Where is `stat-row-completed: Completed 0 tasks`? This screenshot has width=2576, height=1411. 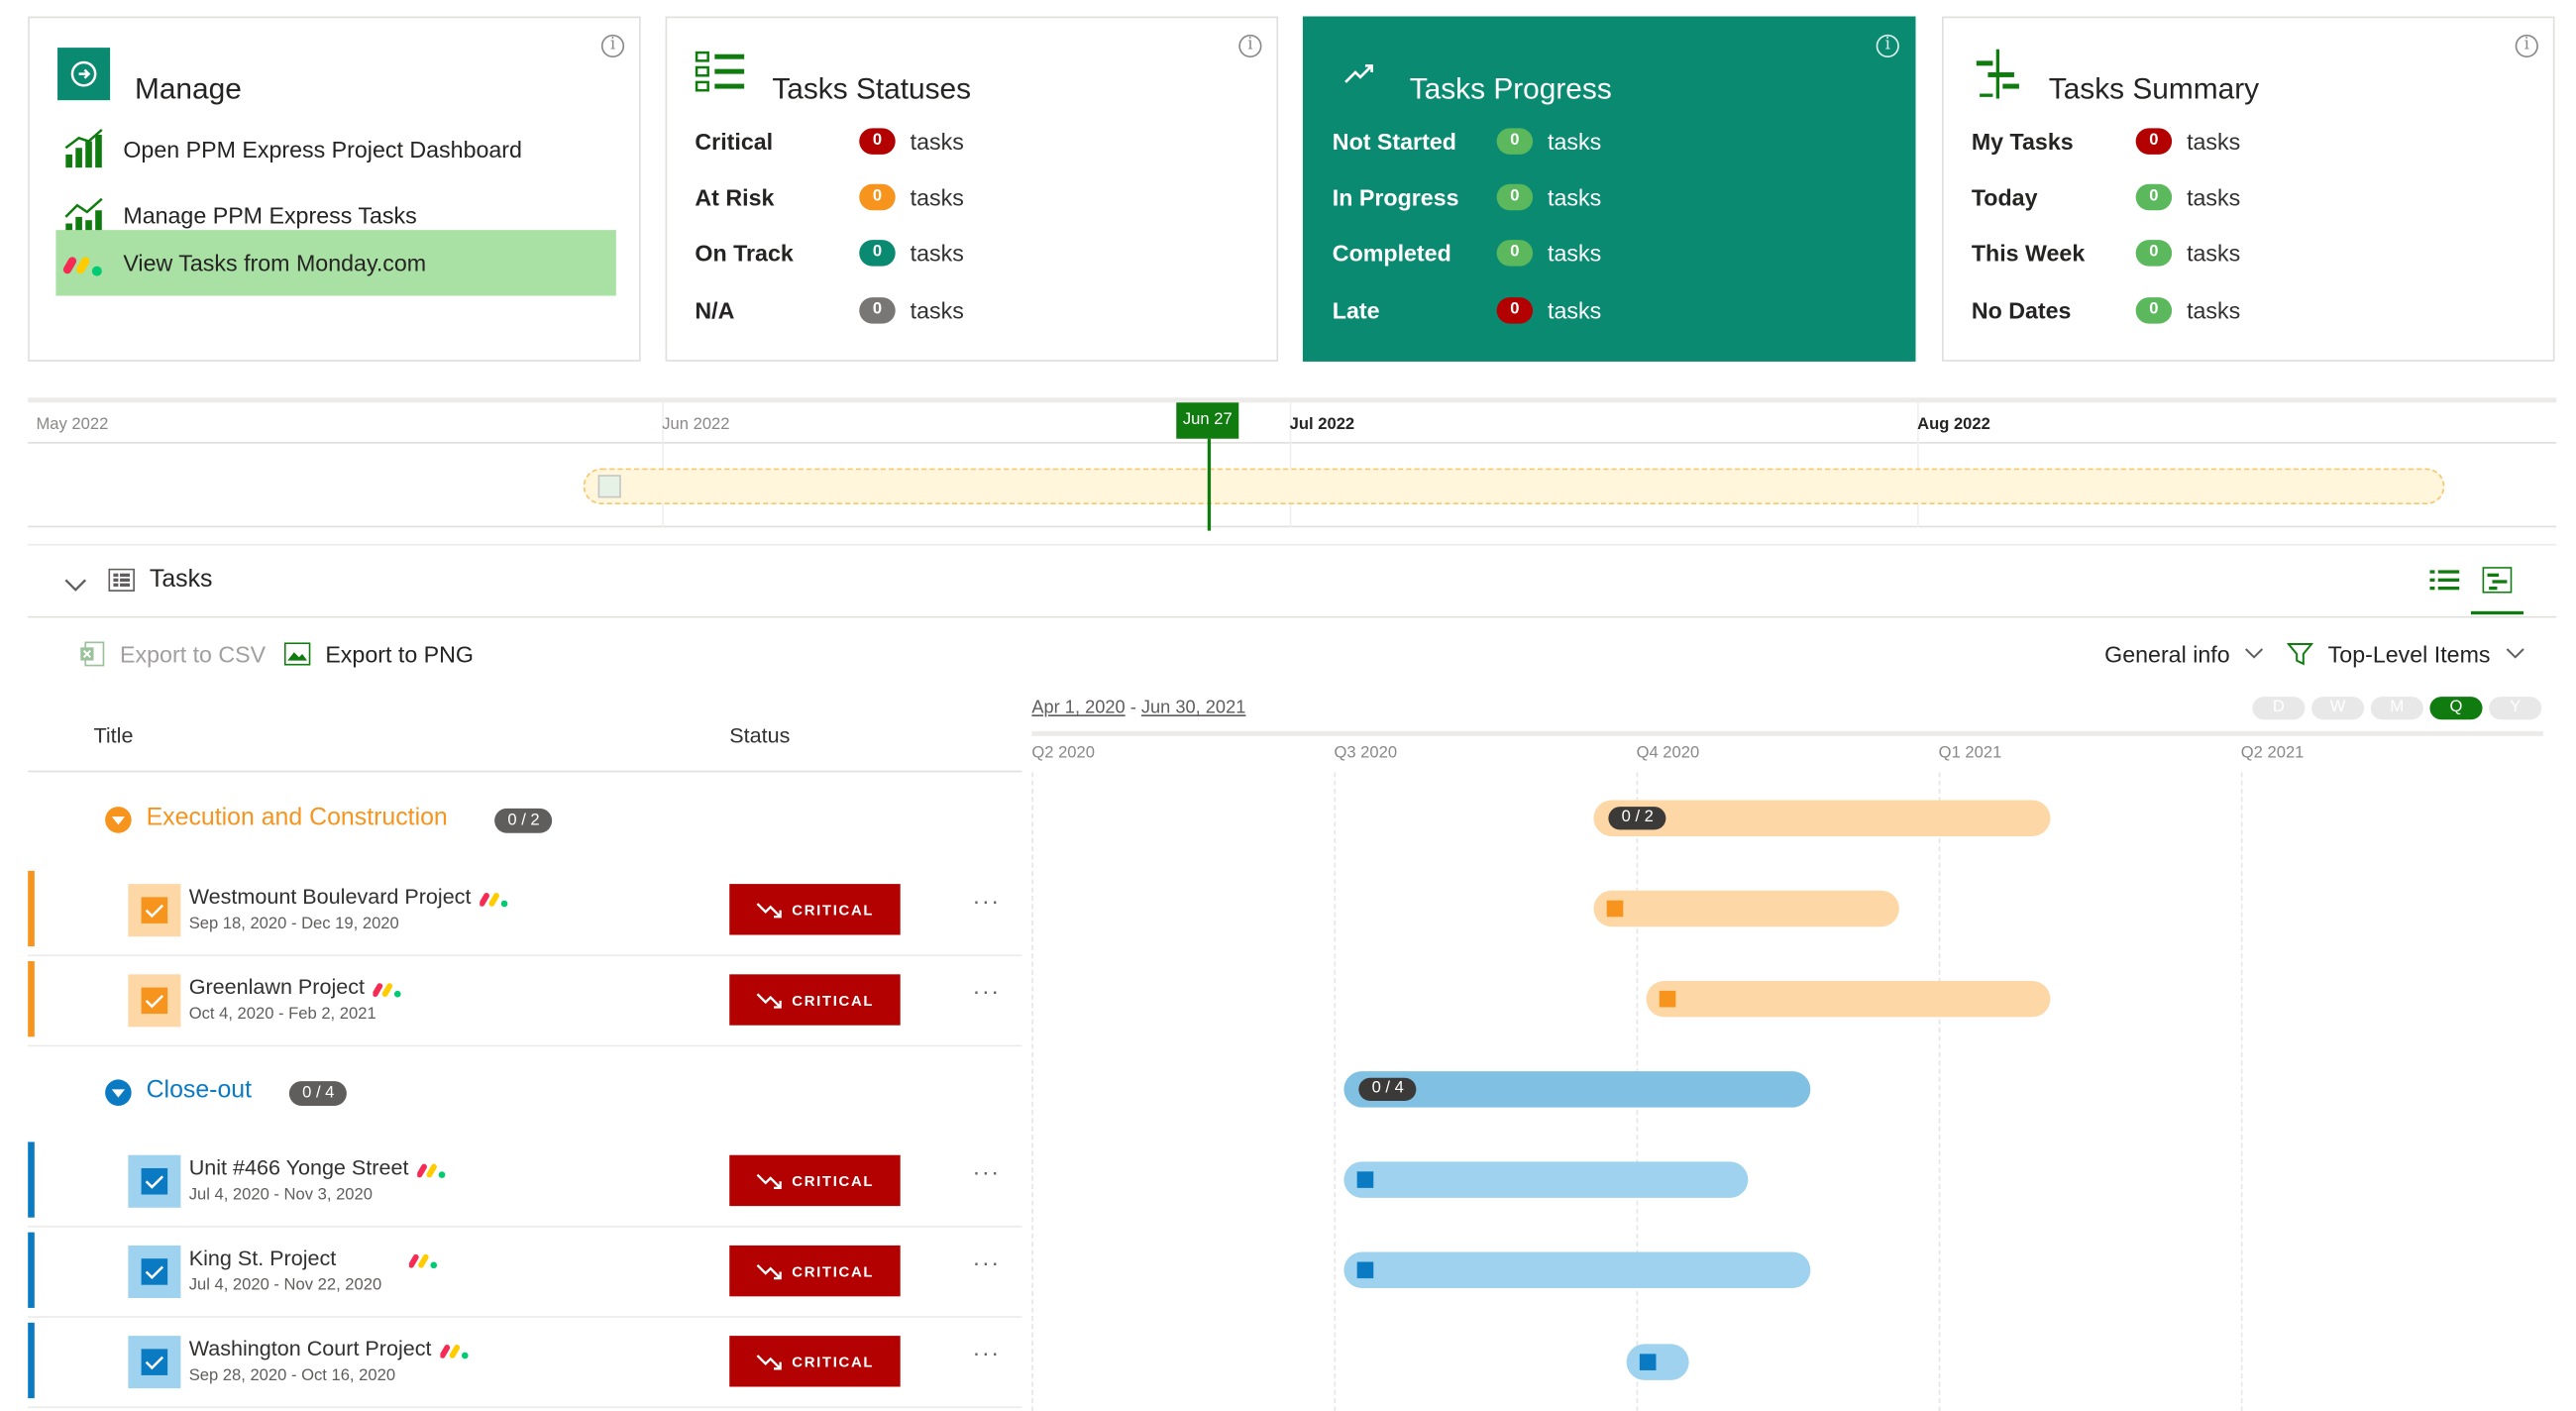 stat-row-completed: Completed 0 tasks is located at coordinates (1467, 253).